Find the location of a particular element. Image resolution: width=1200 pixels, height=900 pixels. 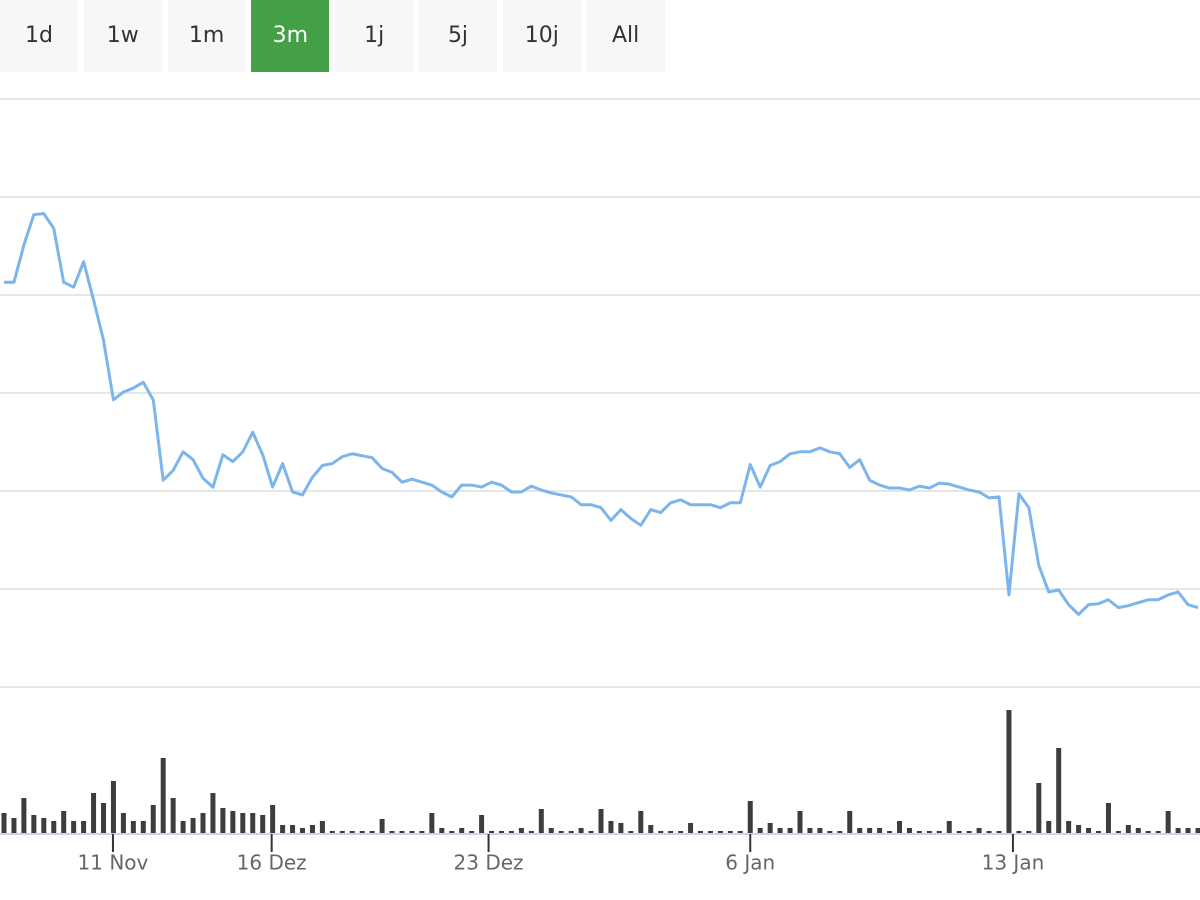

range-button: 1d is located at coordinates (39, 36).